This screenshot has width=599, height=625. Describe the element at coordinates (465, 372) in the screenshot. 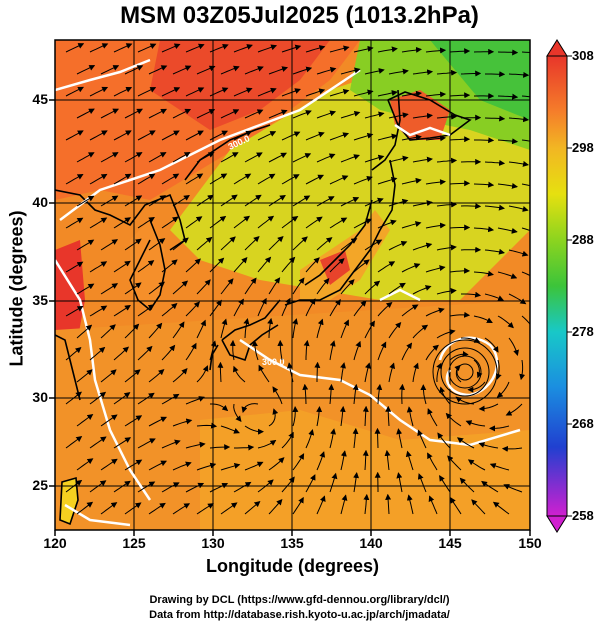

I see `typhoon-swirl-ring` at that location.